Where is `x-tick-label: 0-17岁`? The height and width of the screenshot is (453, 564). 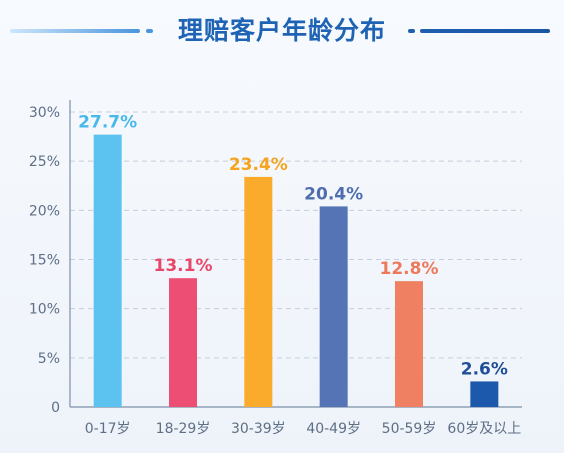
x-tick-label: 0-17岁 is located at coordinates (108, 429).